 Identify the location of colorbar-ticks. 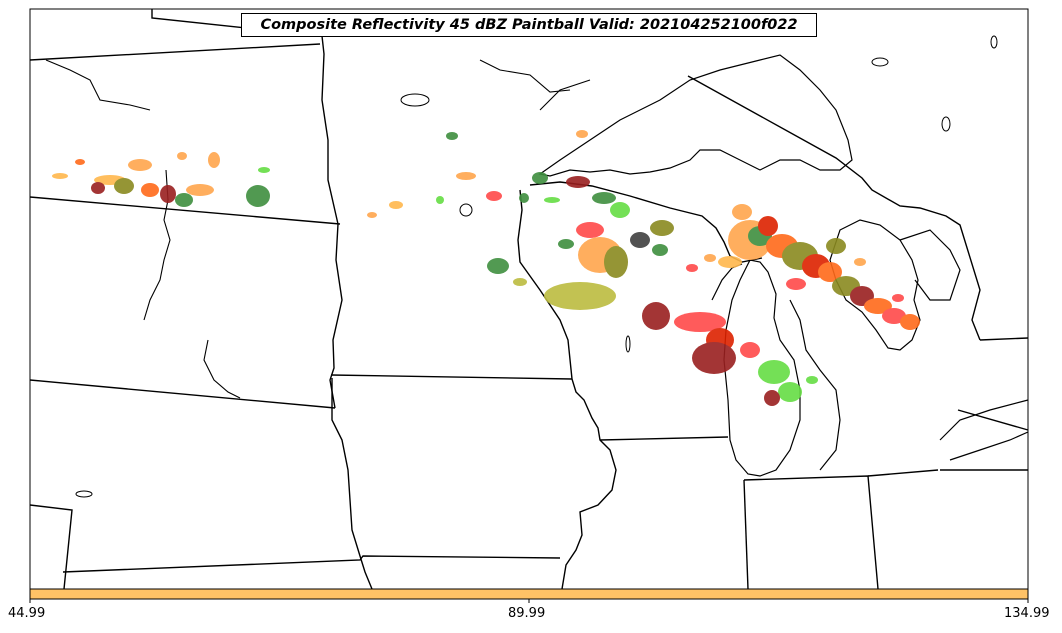
(529, 601).